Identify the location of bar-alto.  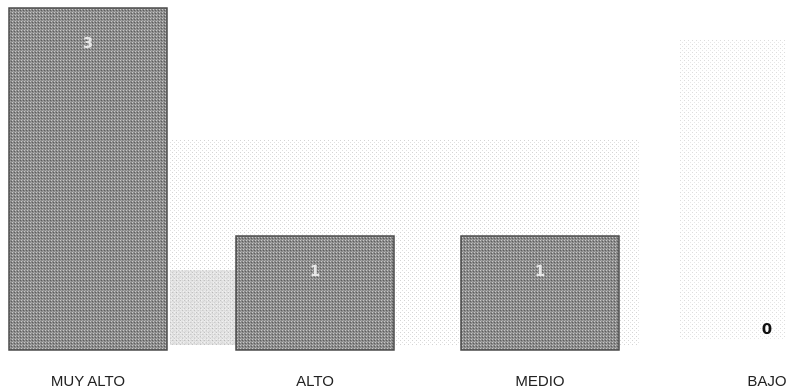
(315, 293).